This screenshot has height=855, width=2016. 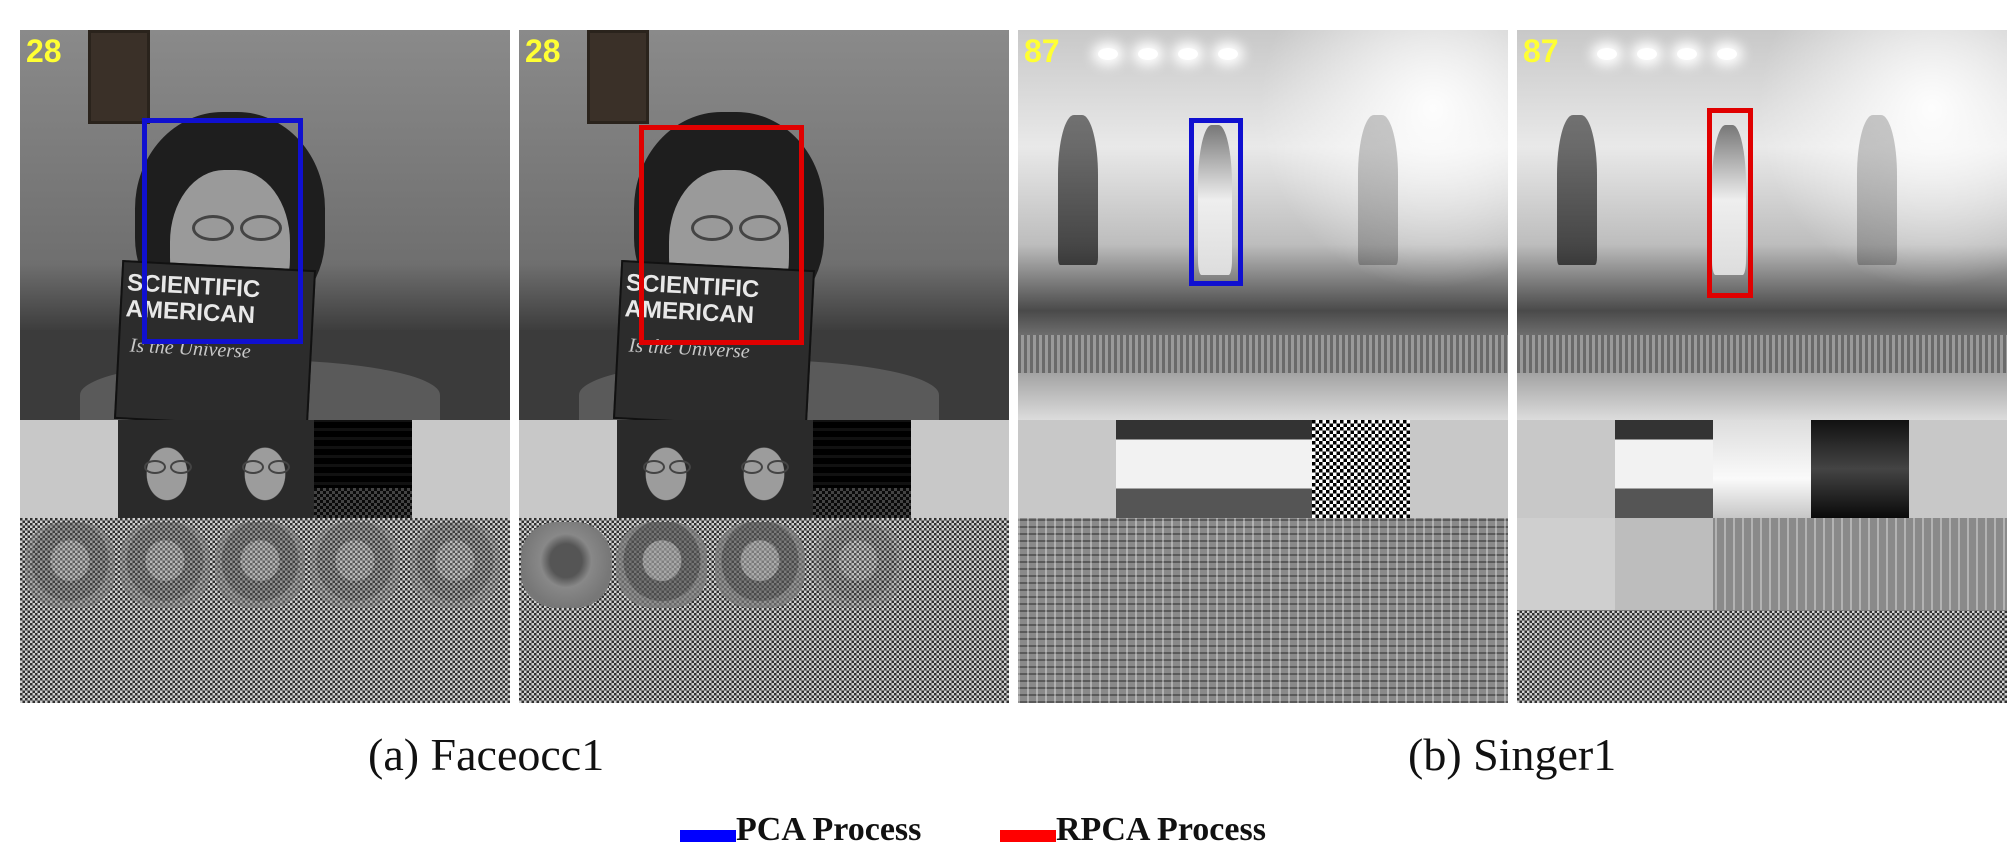 What do you see at coordinates (486, 754) in the screenshot?
I see `caption-faceocc1: (a) Faceocc1` at bounding box center [486, 754].